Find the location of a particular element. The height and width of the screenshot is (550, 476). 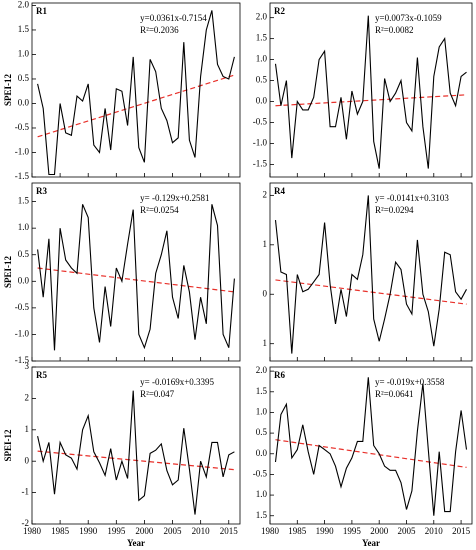

r-squared: R²=0.0641 is located at coordinates (394, 394).